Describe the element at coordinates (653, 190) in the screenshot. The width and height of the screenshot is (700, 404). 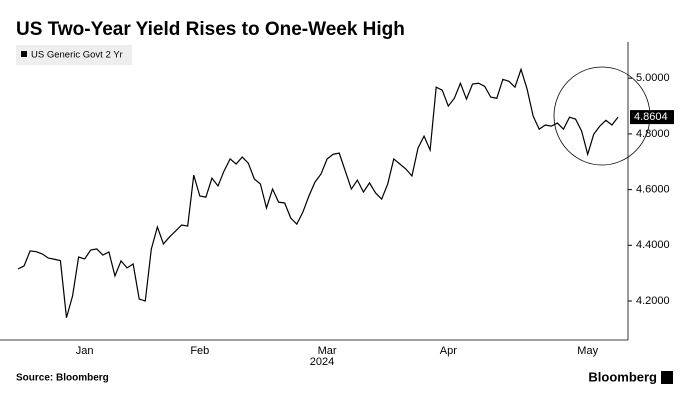
I see `y-tick-label: 4.6000` at that location.